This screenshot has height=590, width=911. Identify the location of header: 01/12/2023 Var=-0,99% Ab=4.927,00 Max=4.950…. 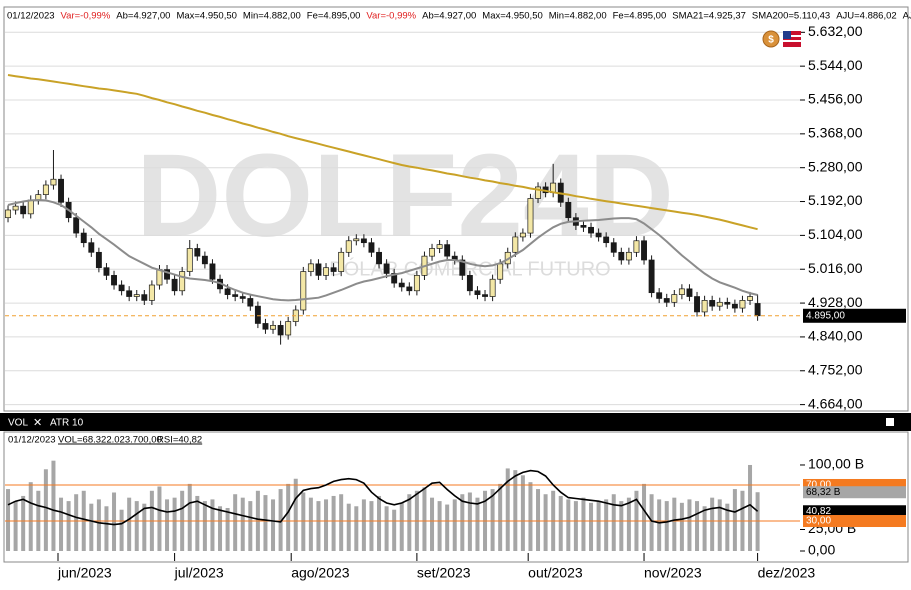
(459, 16).